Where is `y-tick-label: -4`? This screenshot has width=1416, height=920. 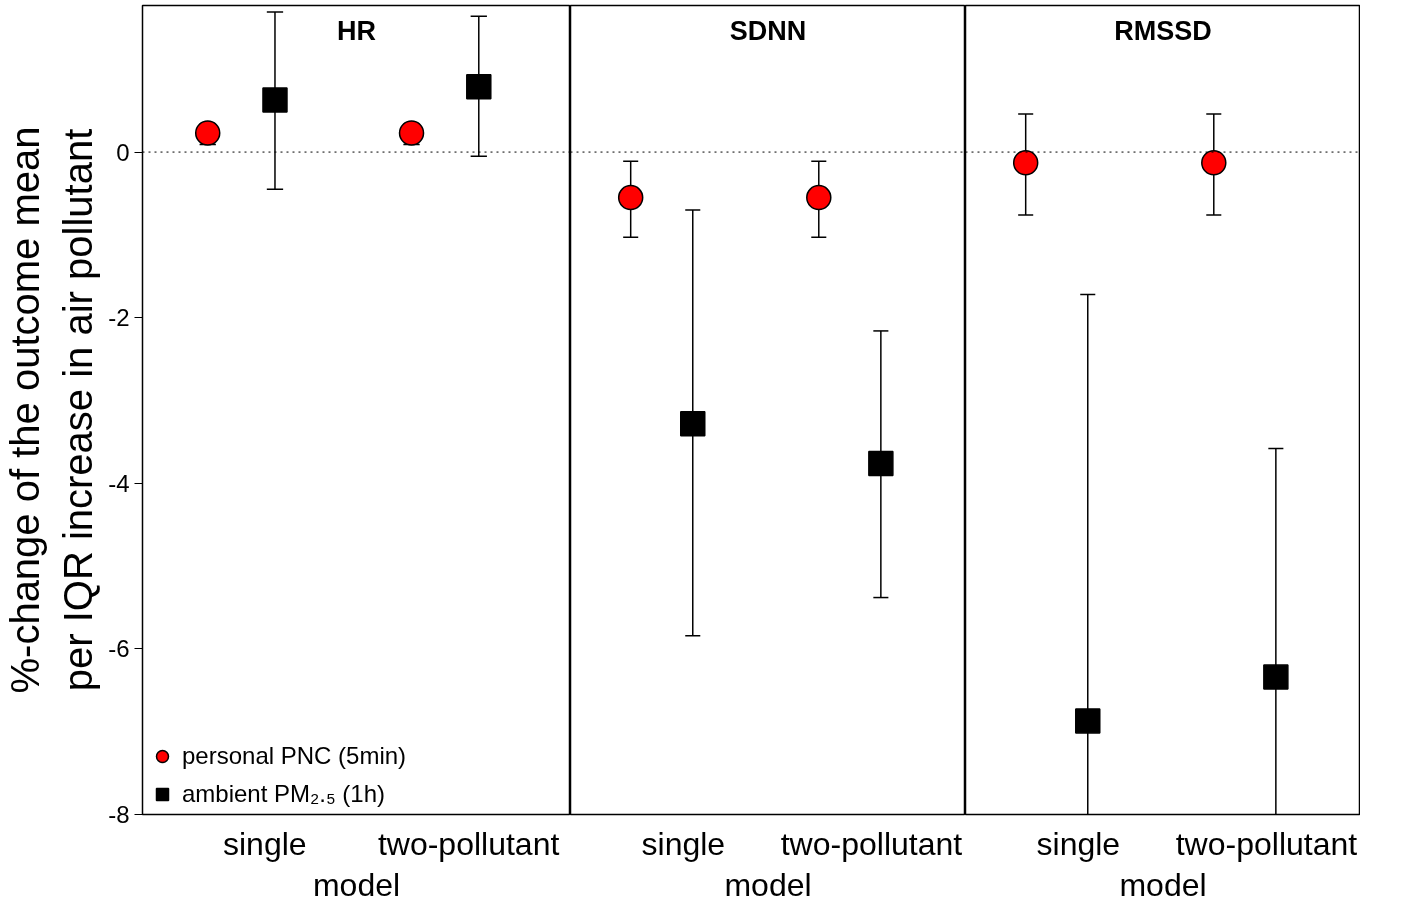
y-tick-label: -4 is located at coordinates (119, 483).